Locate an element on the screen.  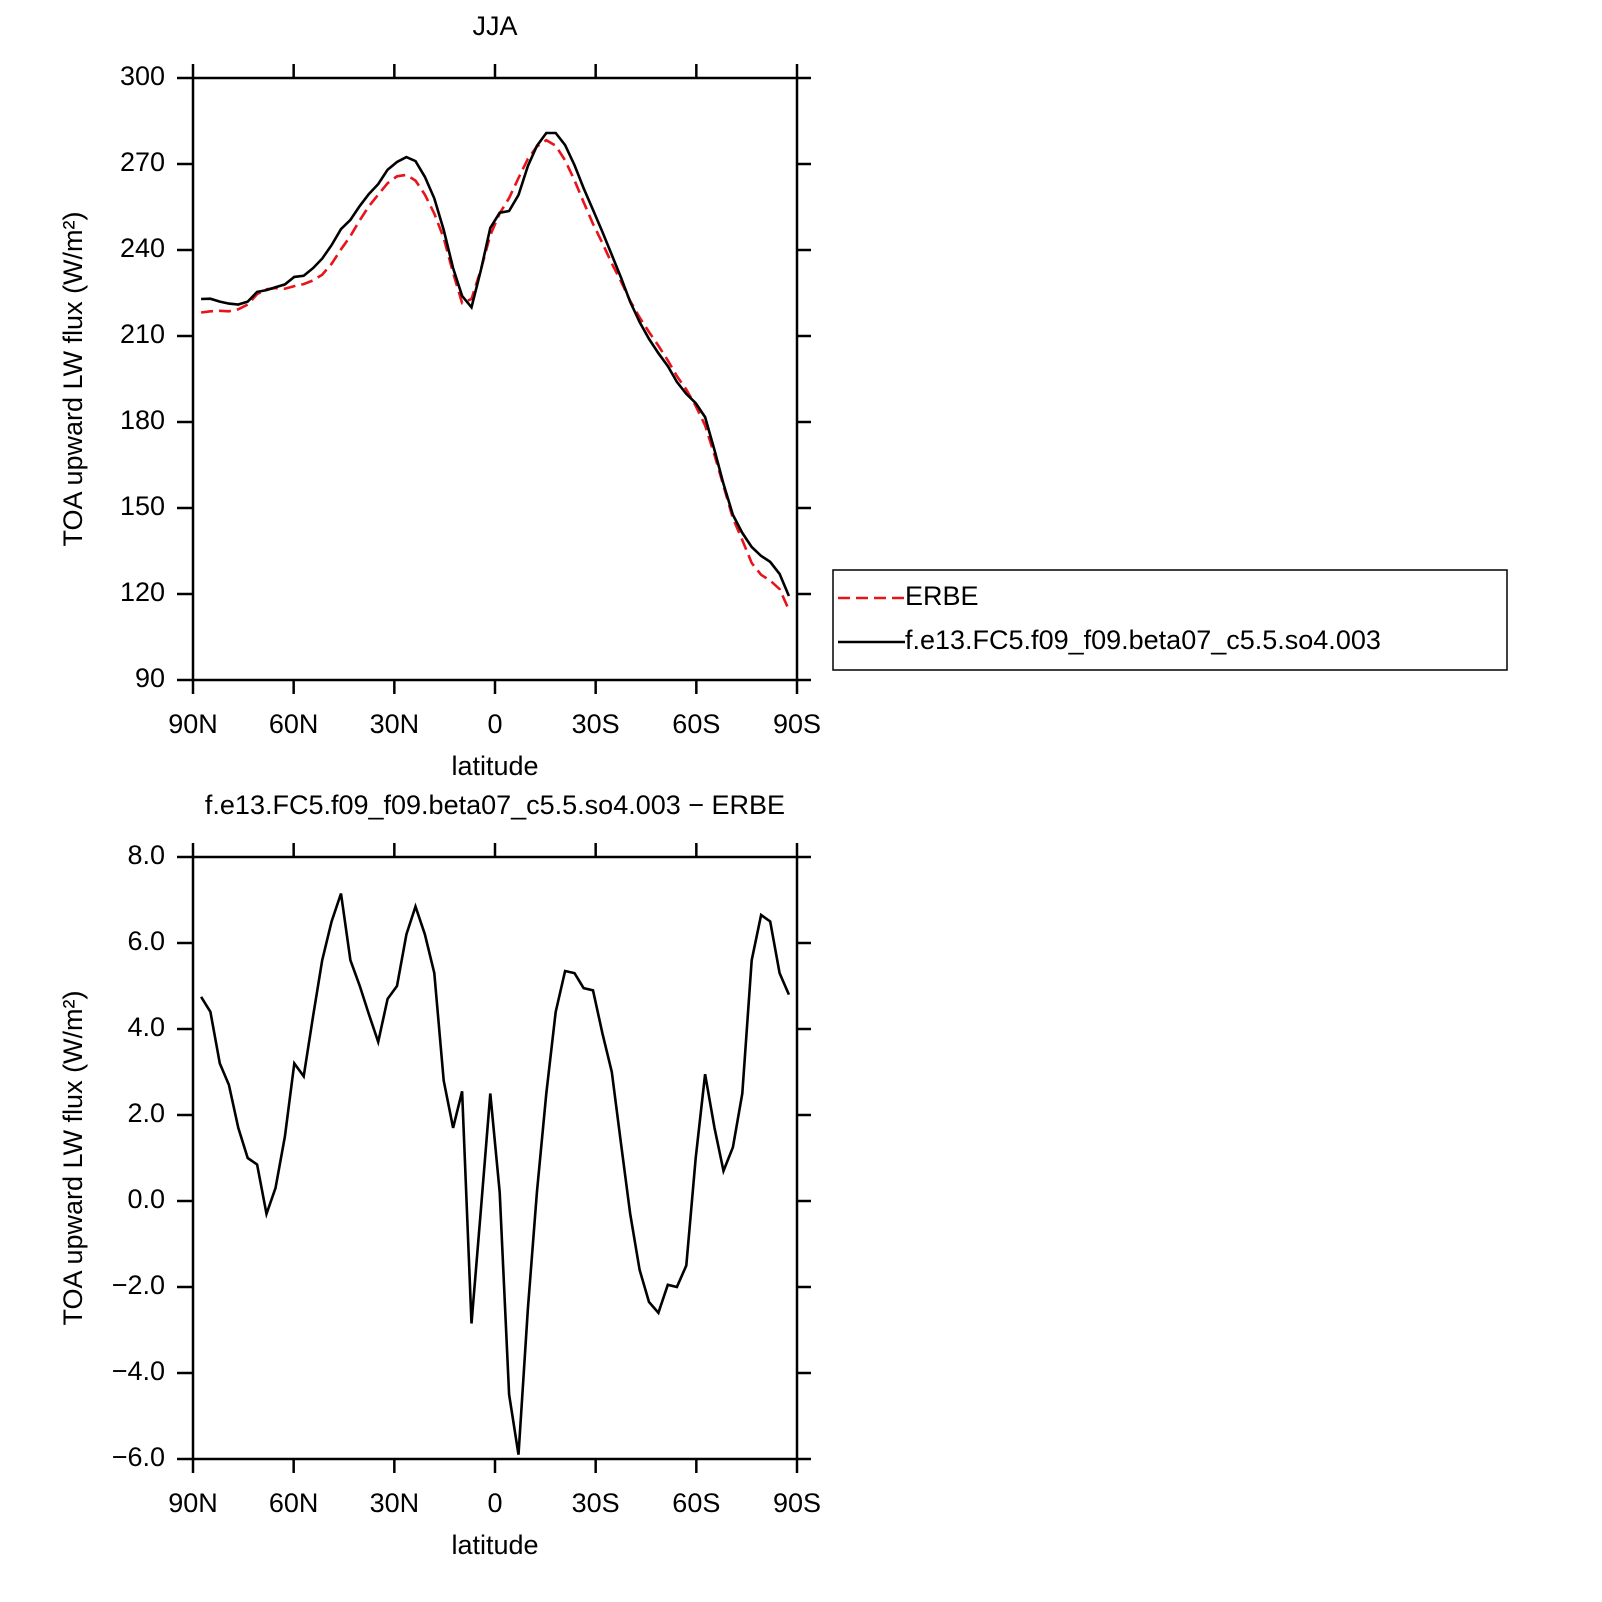
y-tick-label: −2.0 is located at coordinates (138, 1285).